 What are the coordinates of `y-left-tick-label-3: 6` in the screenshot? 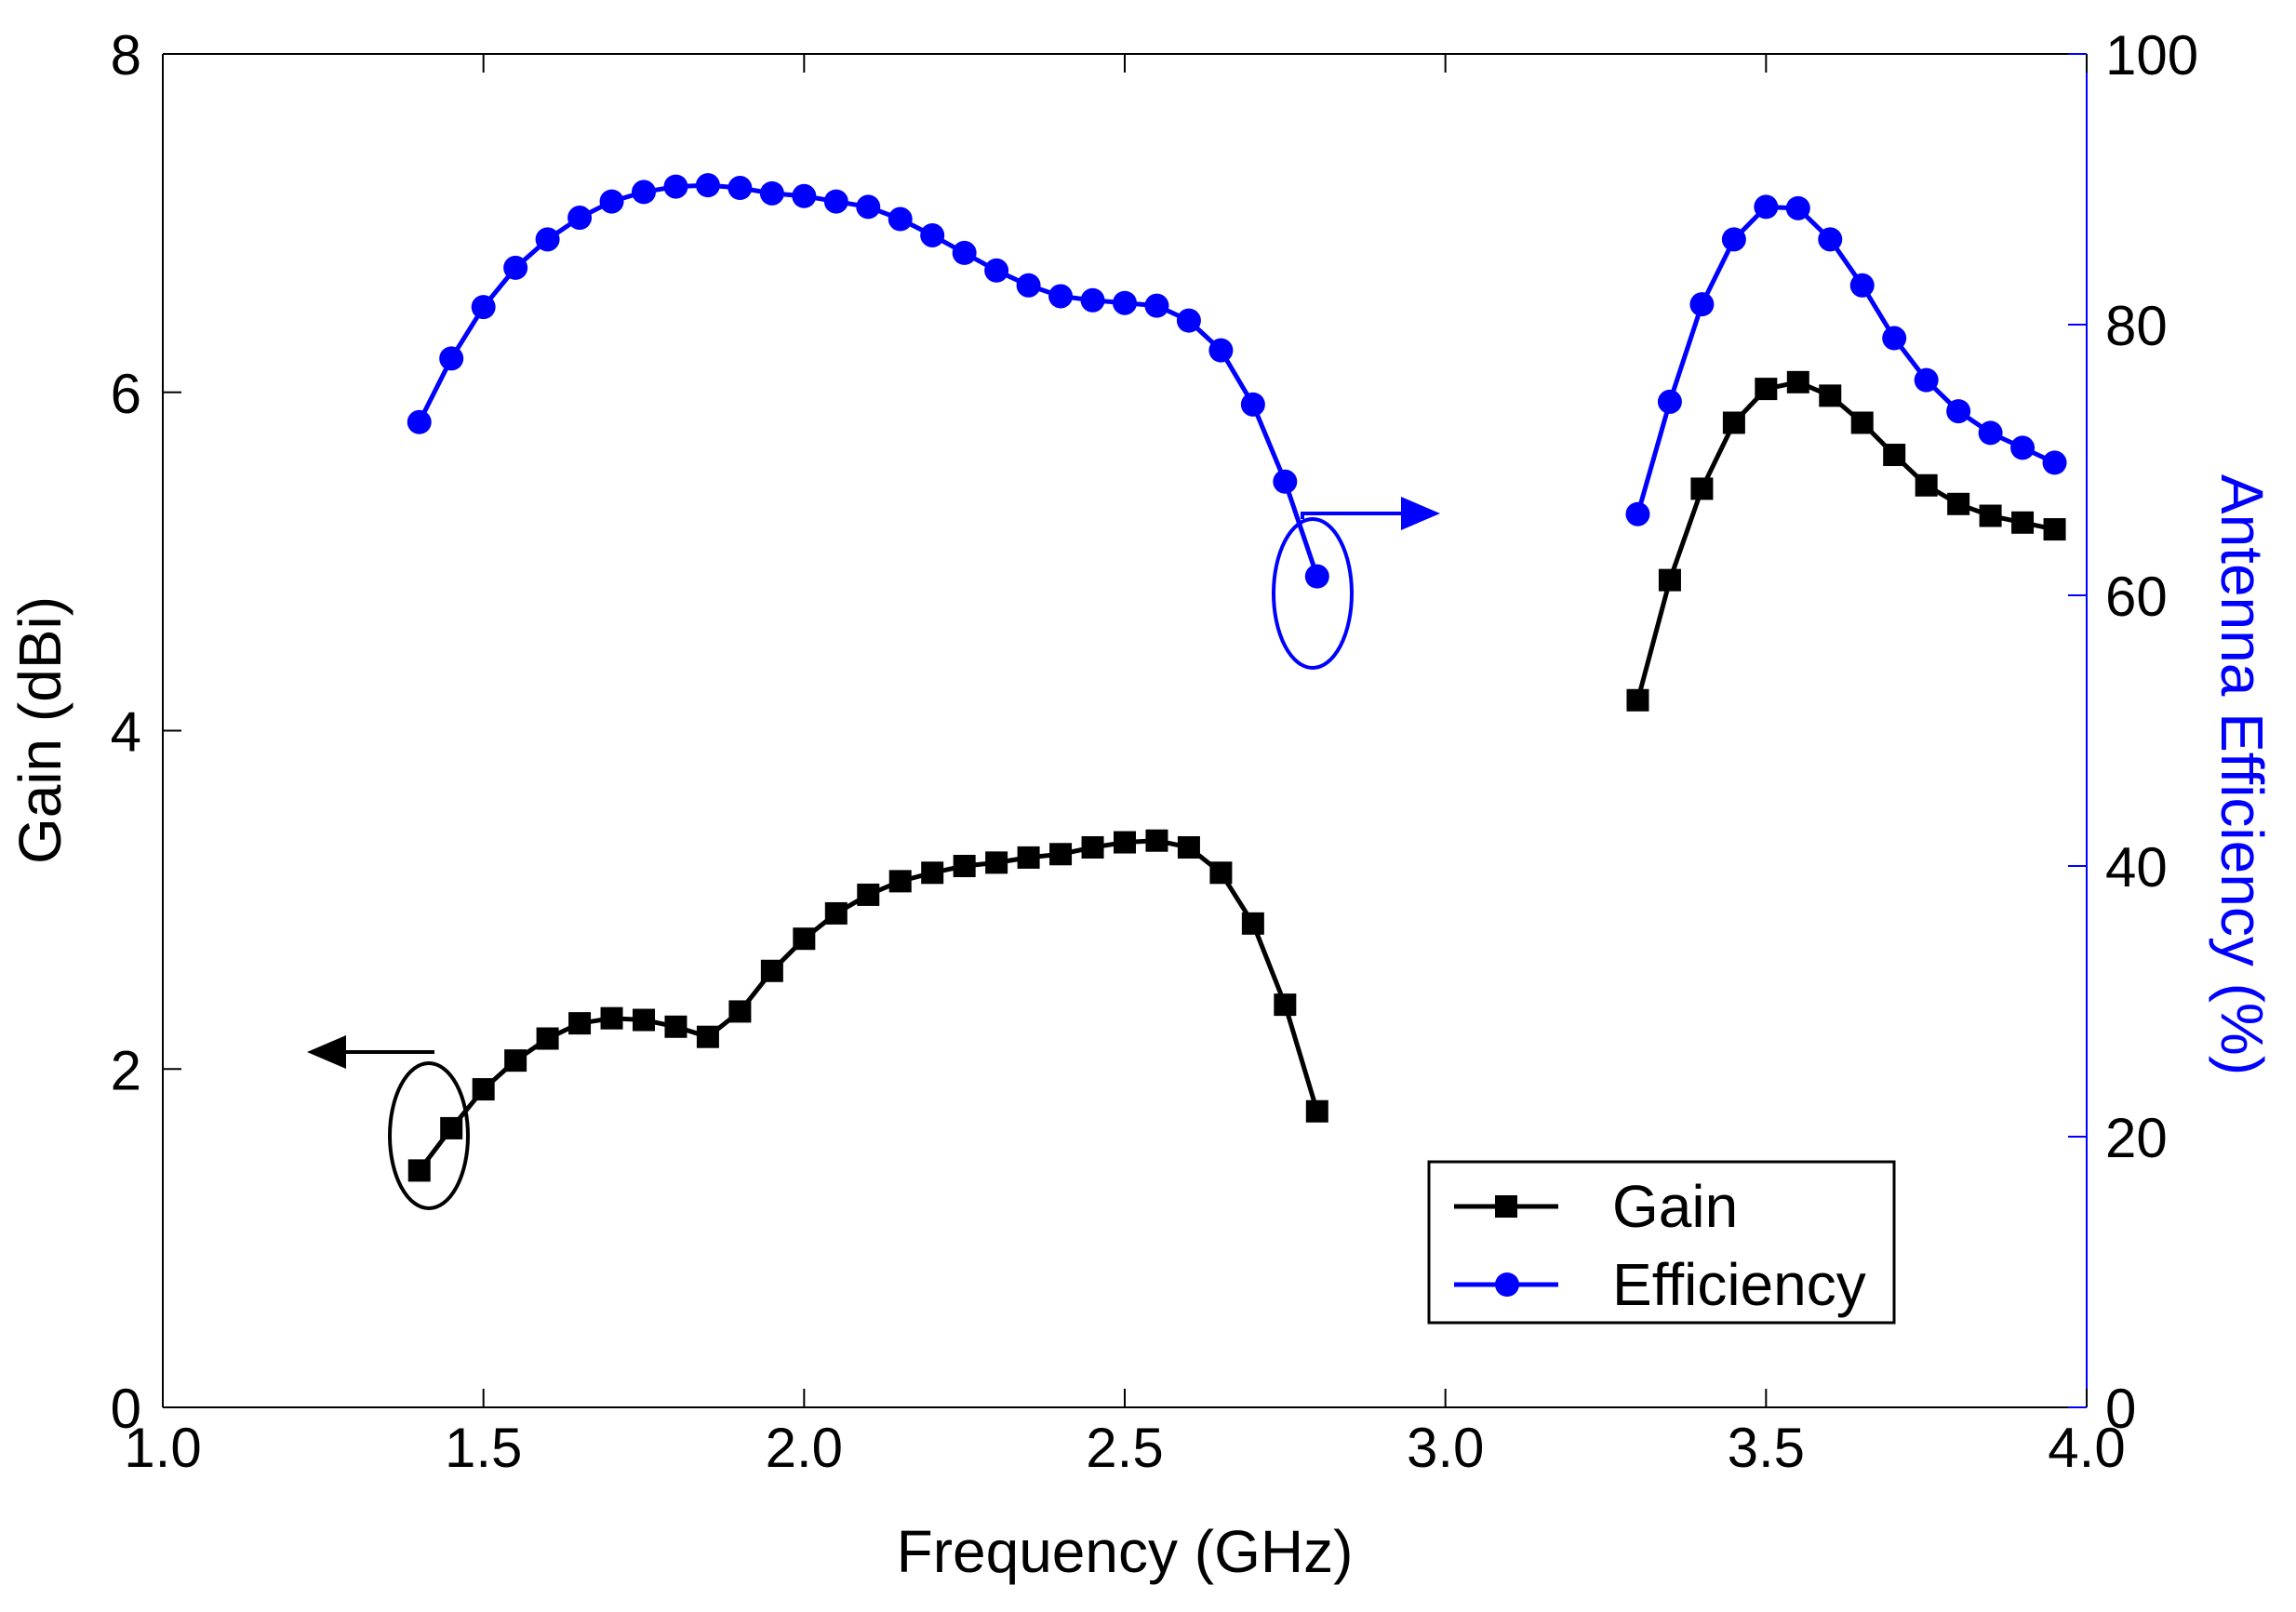 It's located at (126, 394).